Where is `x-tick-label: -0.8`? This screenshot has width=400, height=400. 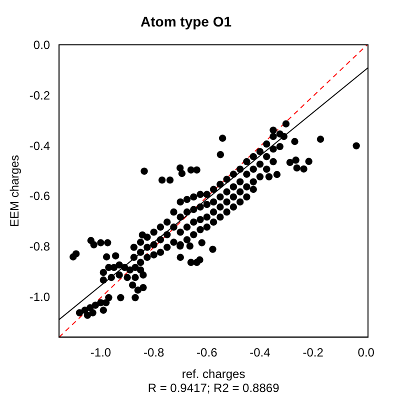 x-tick-label: -0.8 is located at coordinates (153, 353).